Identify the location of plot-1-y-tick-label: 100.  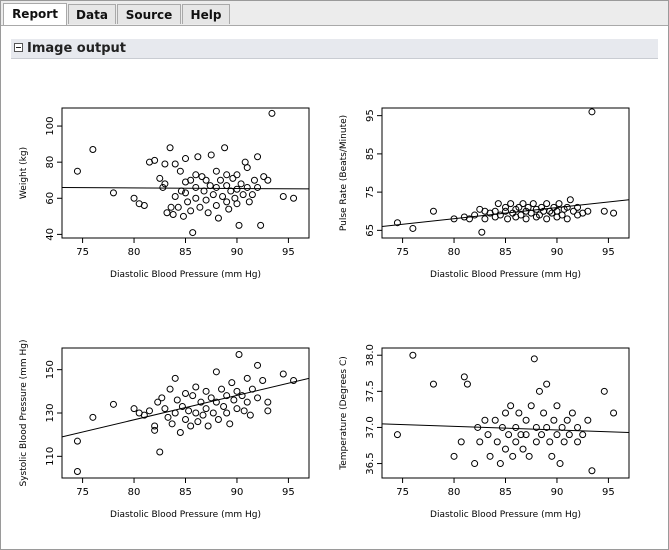
(50, 126).